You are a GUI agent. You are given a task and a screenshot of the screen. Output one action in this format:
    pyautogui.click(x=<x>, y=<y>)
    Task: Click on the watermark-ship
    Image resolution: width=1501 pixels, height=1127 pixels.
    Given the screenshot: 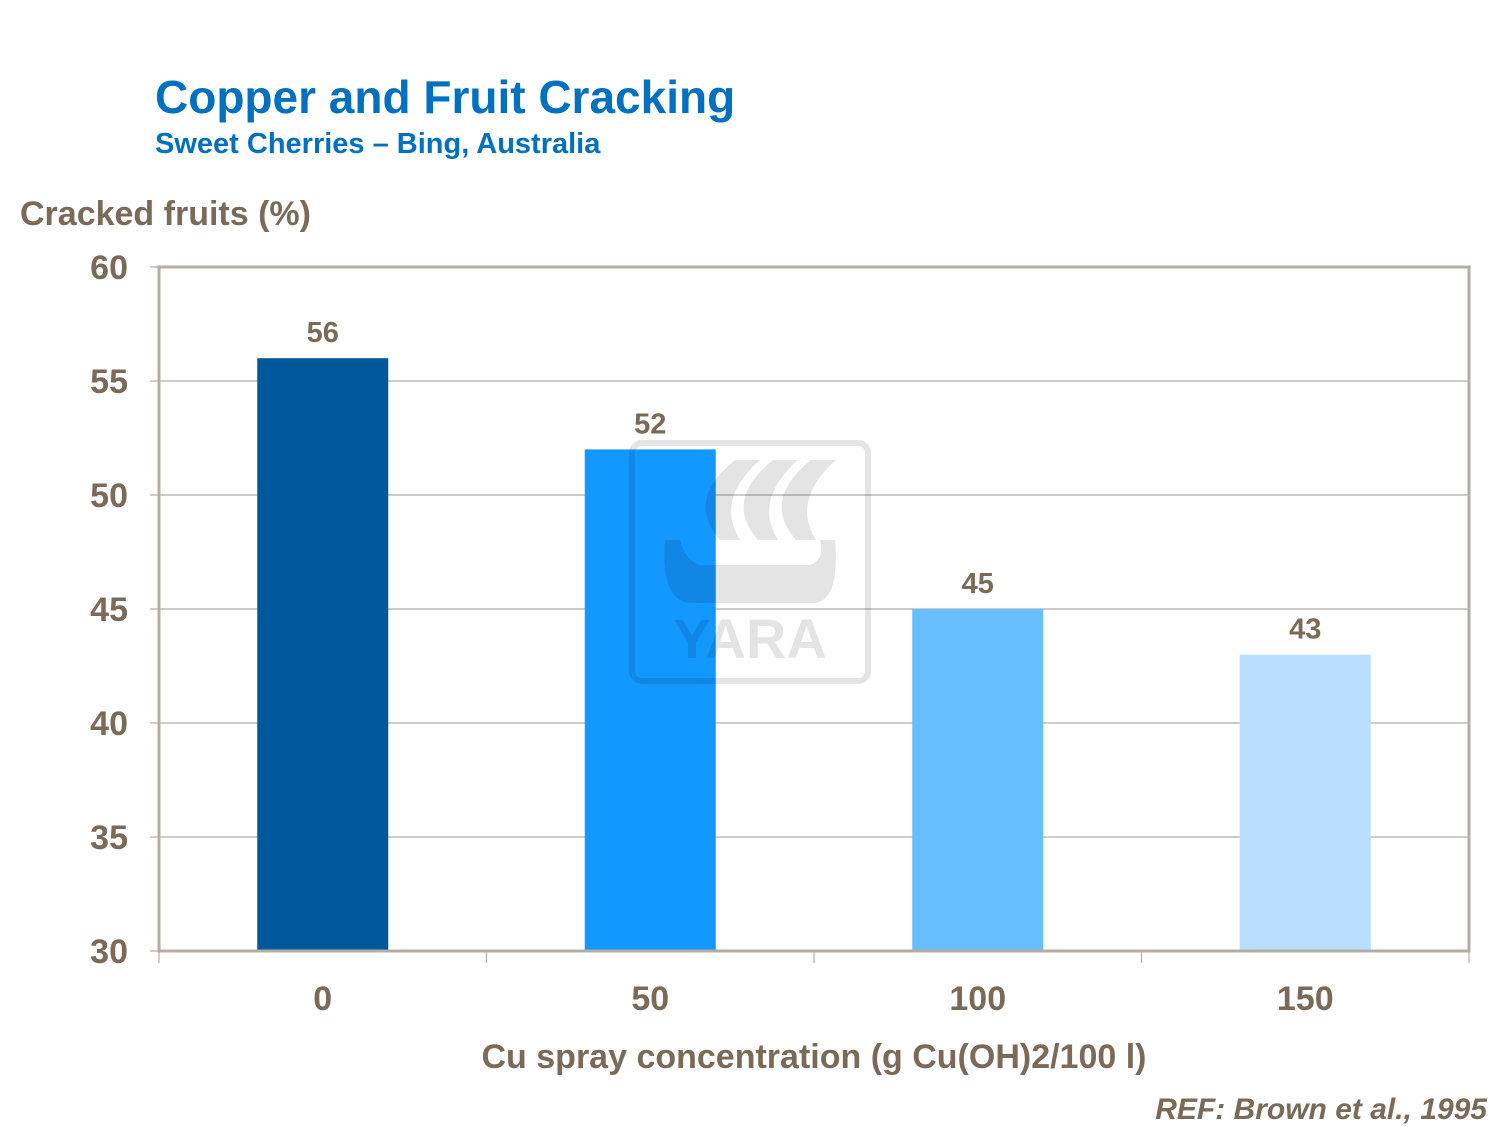 What is the action you would take?
    pyautogui.click(x=750, y=571)
    